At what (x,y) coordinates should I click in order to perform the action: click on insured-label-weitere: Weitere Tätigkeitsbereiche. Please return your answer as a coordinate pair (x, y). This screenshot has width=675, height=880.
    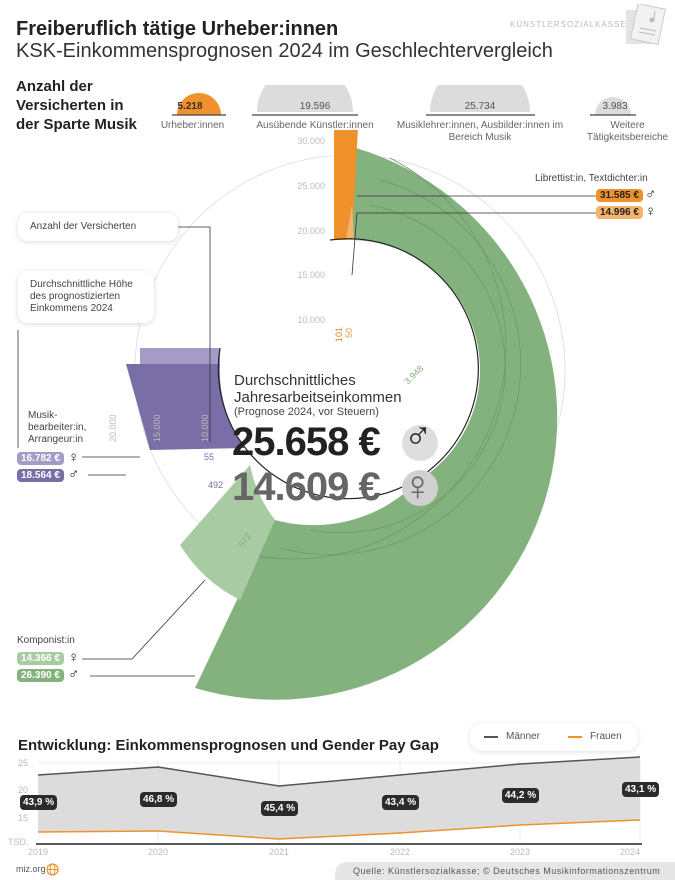
    Looking at the image, I should click on (627, 131).